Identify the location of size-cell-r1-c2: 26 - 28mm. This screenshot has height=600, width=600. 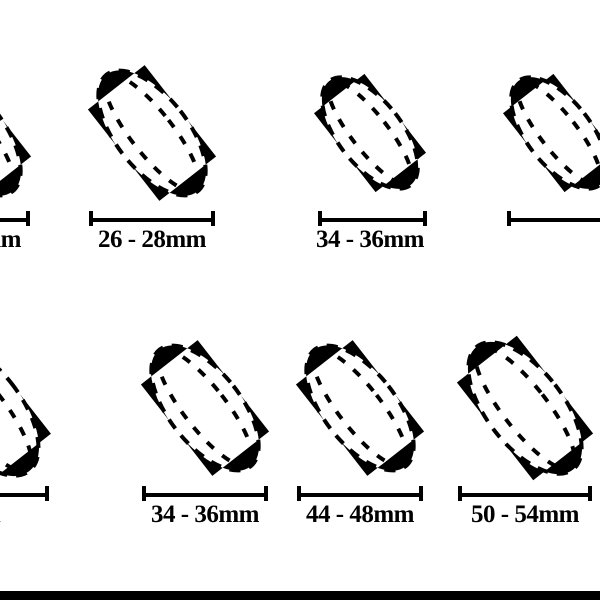
(152, 170).